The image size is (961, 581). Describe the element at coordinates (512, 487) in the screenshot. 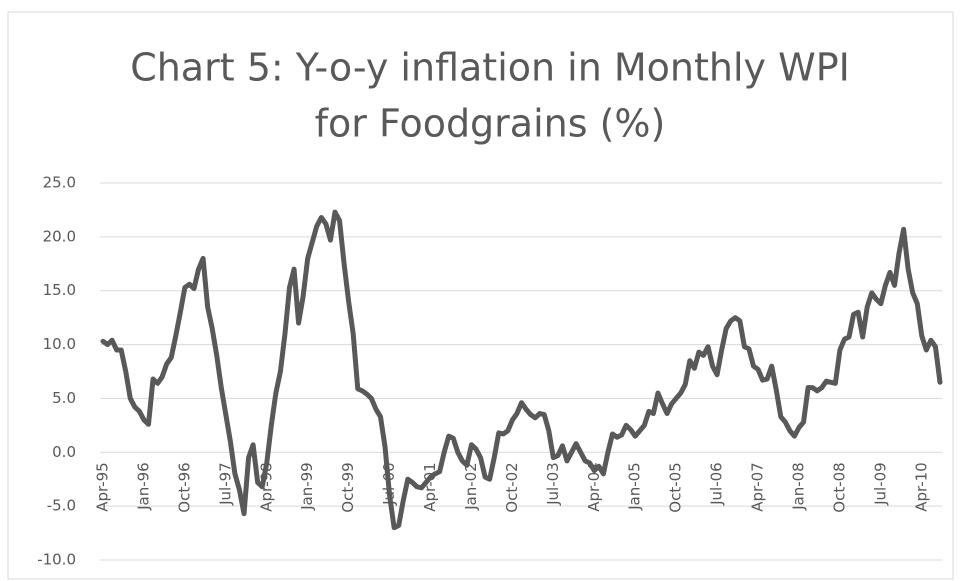

I see `x-tick-label: Oct-02` at that location.